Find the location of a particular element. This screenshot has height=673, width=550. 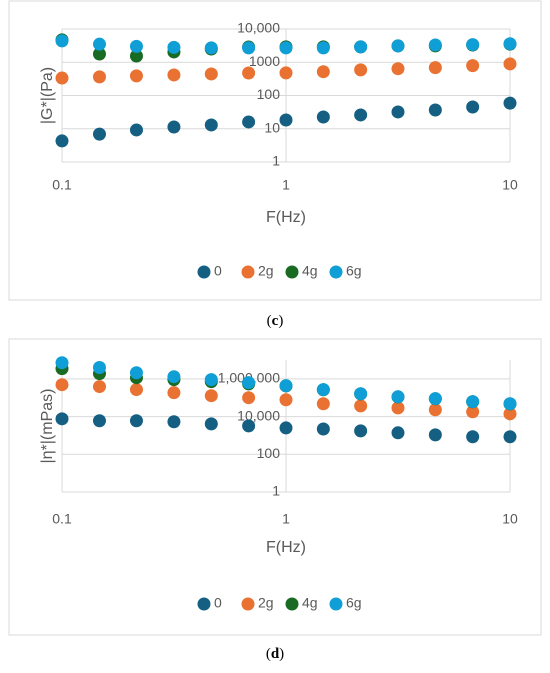

legend-label: 2g is located at coordinates (266, 603).